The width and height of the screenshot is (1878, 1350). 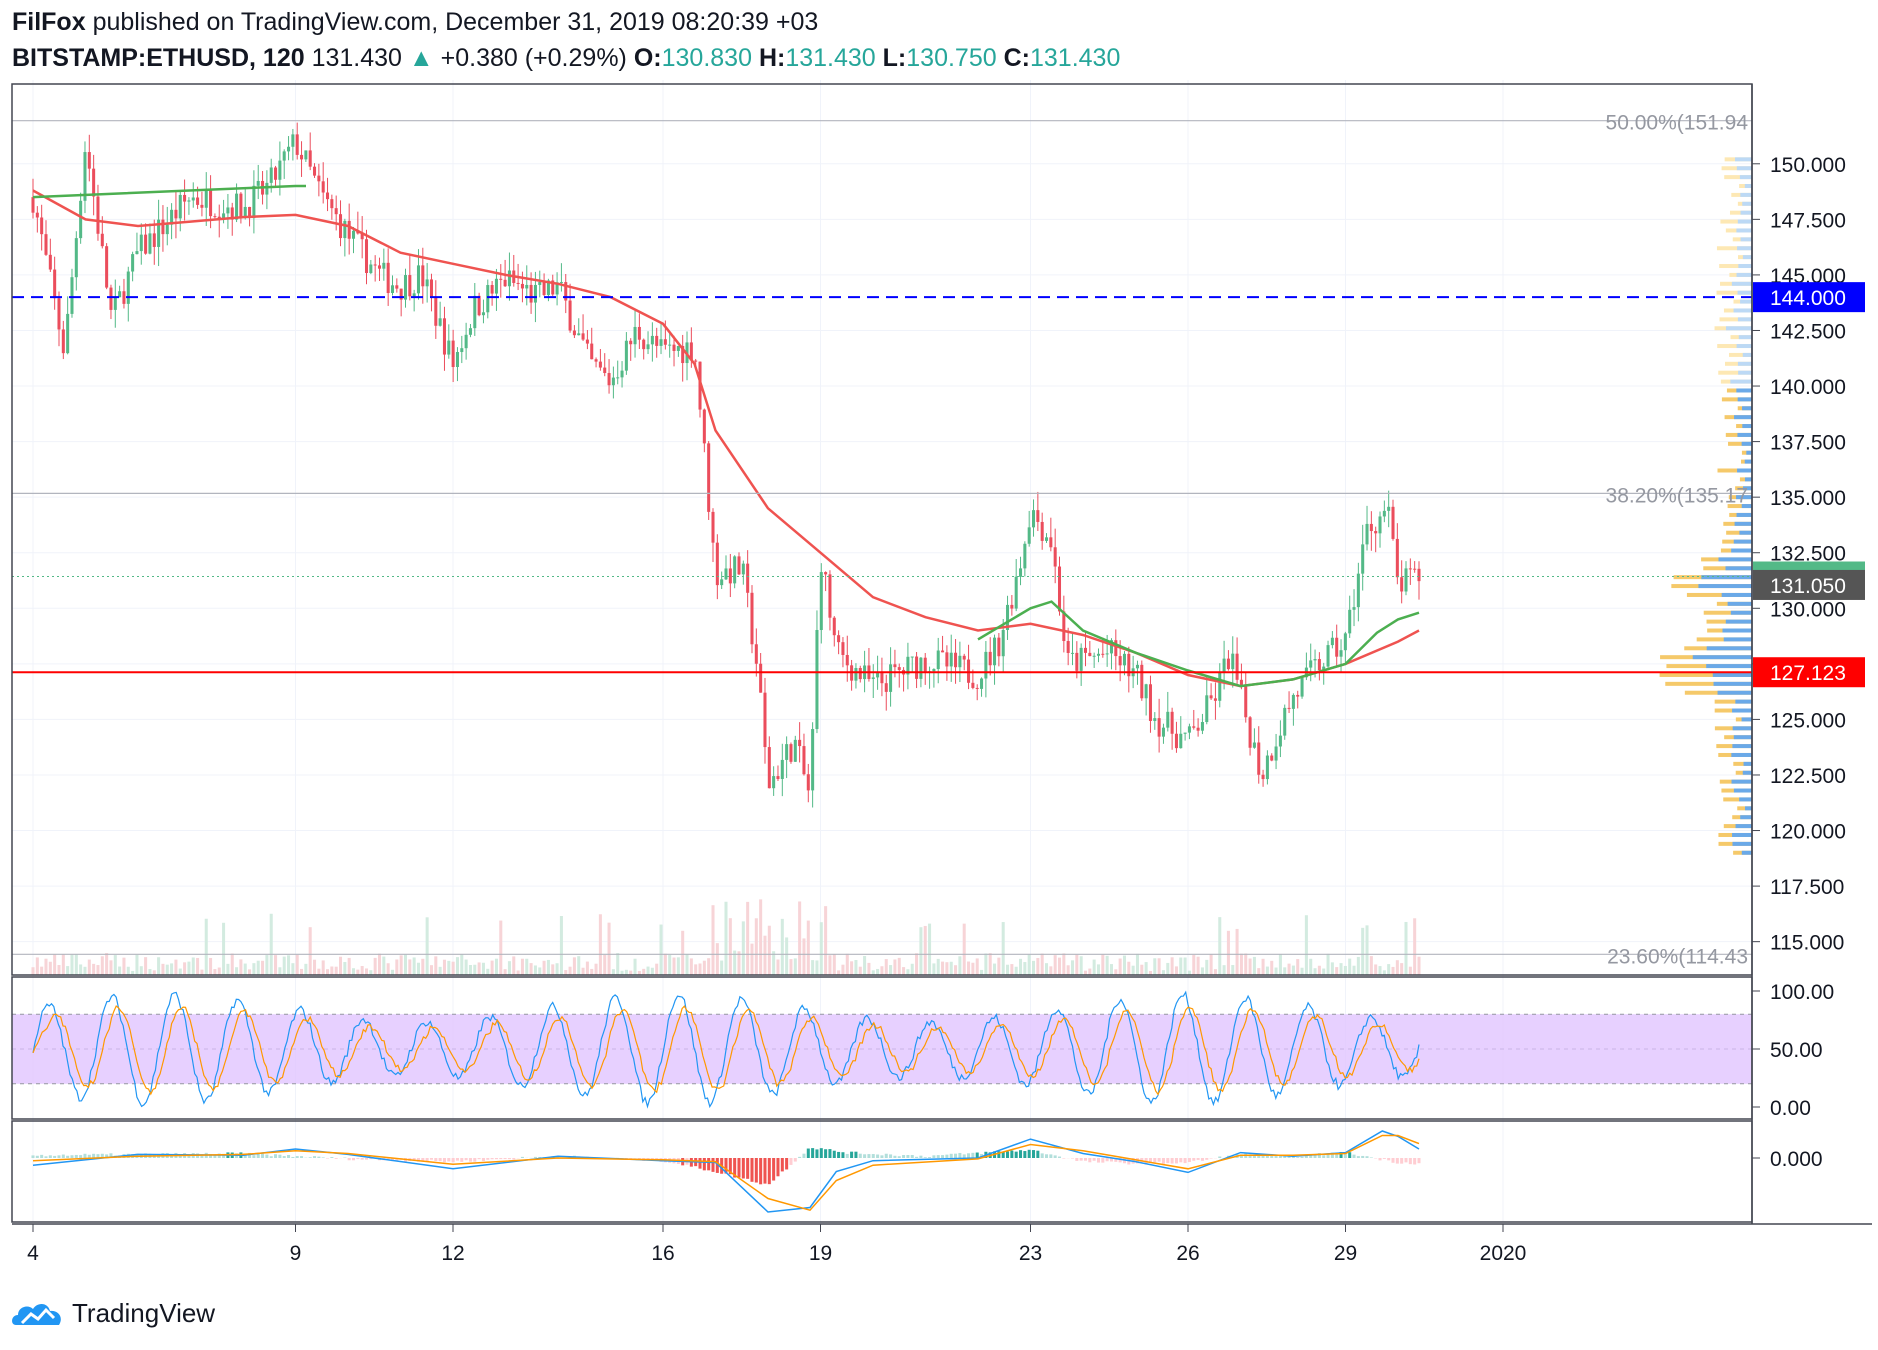 What do you see at coordinates (356, 58) in the screenshot?
I see `last-price: 131.430` at bounding box center [356, 58].